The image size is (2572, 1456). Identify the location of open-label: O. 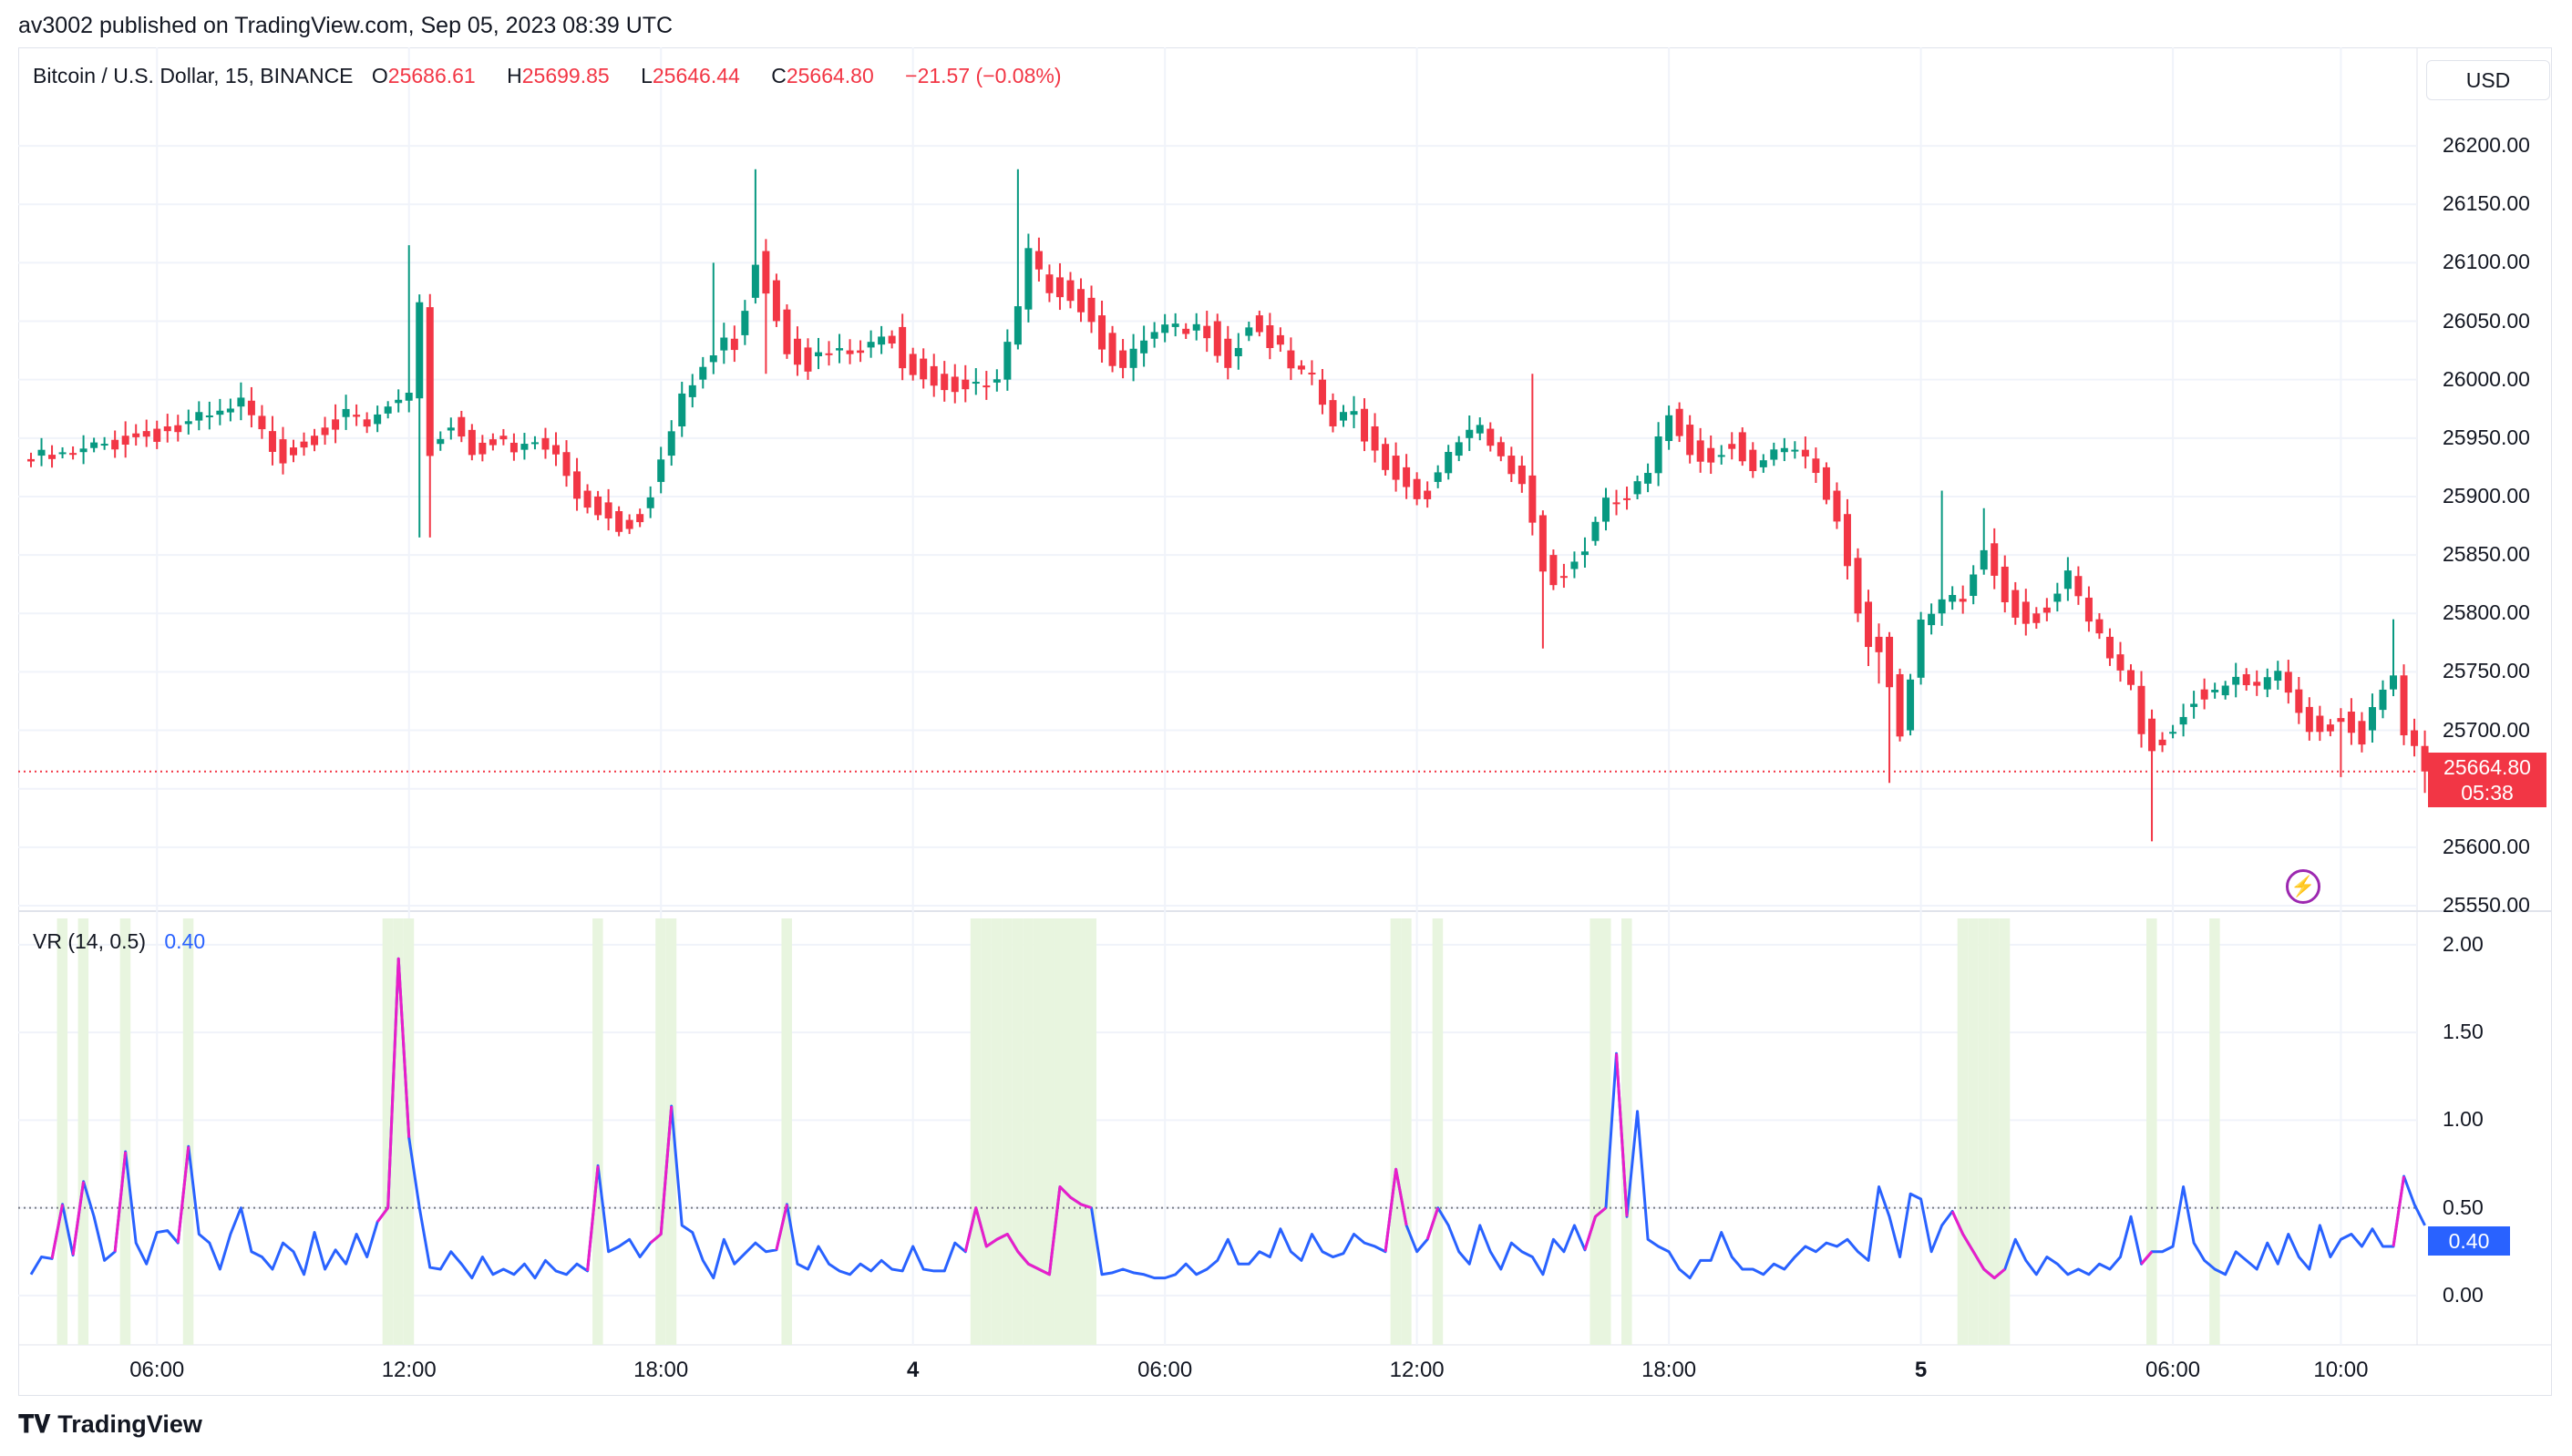
(379, 76).